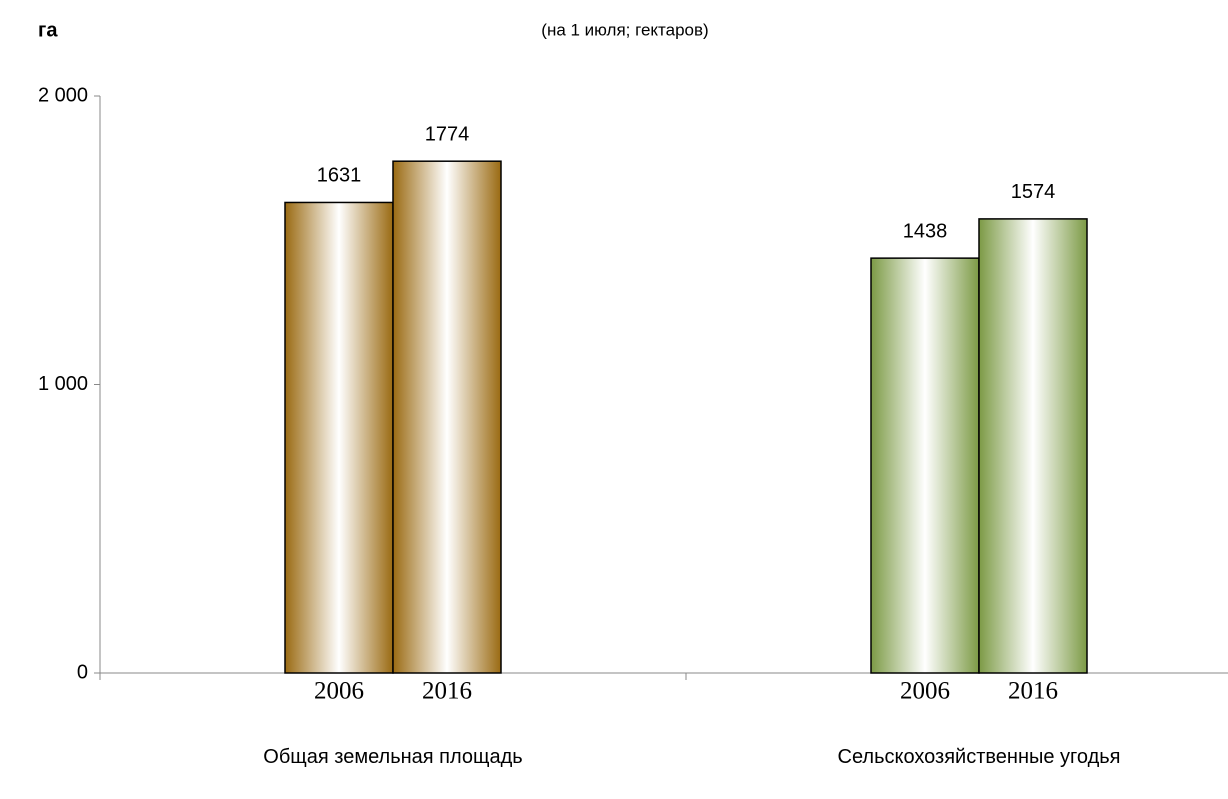 This screenshot has width=1228, height=799. Describe the element at coordinates (63, 384) in the screenshot. I see `y-tick-label: 1 000` at that location.